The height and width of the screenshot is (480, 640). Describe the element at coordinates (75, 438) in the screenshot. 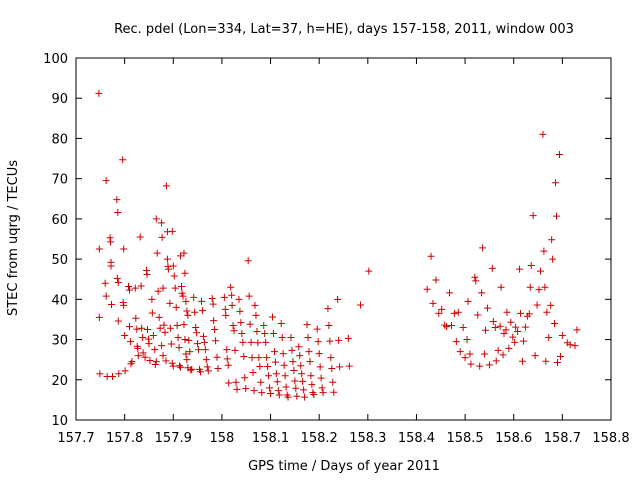

I see `x-tick-label: 157.7` at that location.